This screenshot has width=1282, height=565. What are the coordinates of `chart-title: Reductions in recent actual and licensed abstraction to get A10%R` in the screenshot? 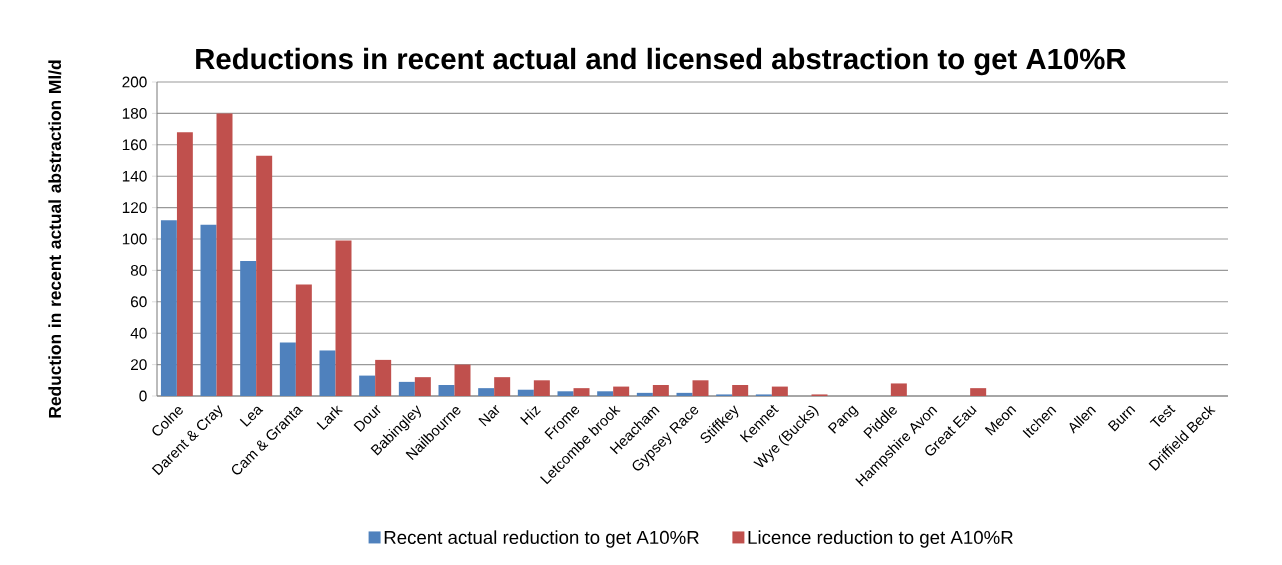 It's located at (661, 61).